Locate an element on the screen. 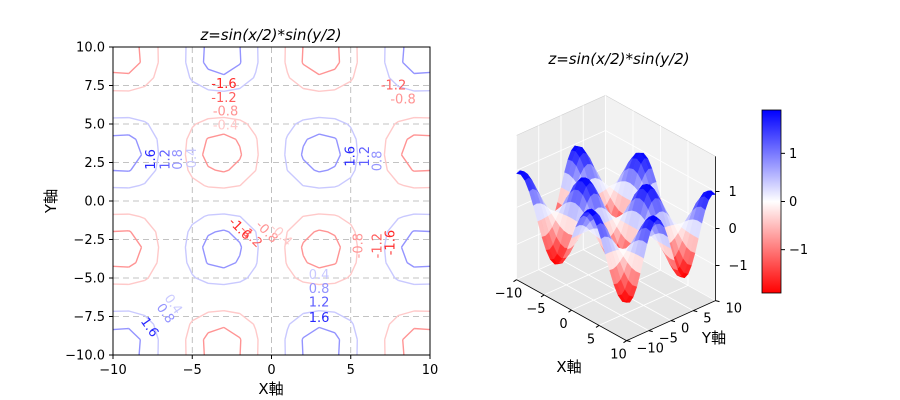 Image resolution: width=900 pixels, height=400 pixels. surface-y-tick-label: −10 is located at coordinates (650, 349).